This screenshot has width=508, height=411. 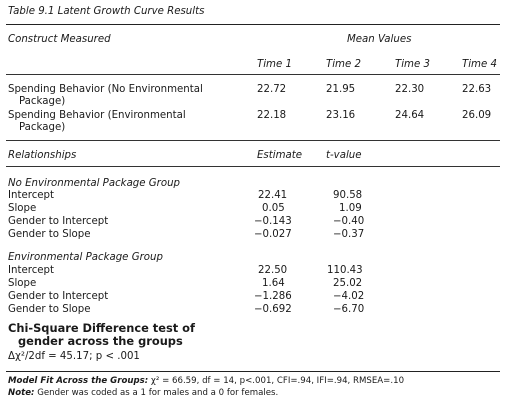 What do you see at coordinates (253, 24) in the screenshot?
I see `top-rule` at bounding box center [253, 24].